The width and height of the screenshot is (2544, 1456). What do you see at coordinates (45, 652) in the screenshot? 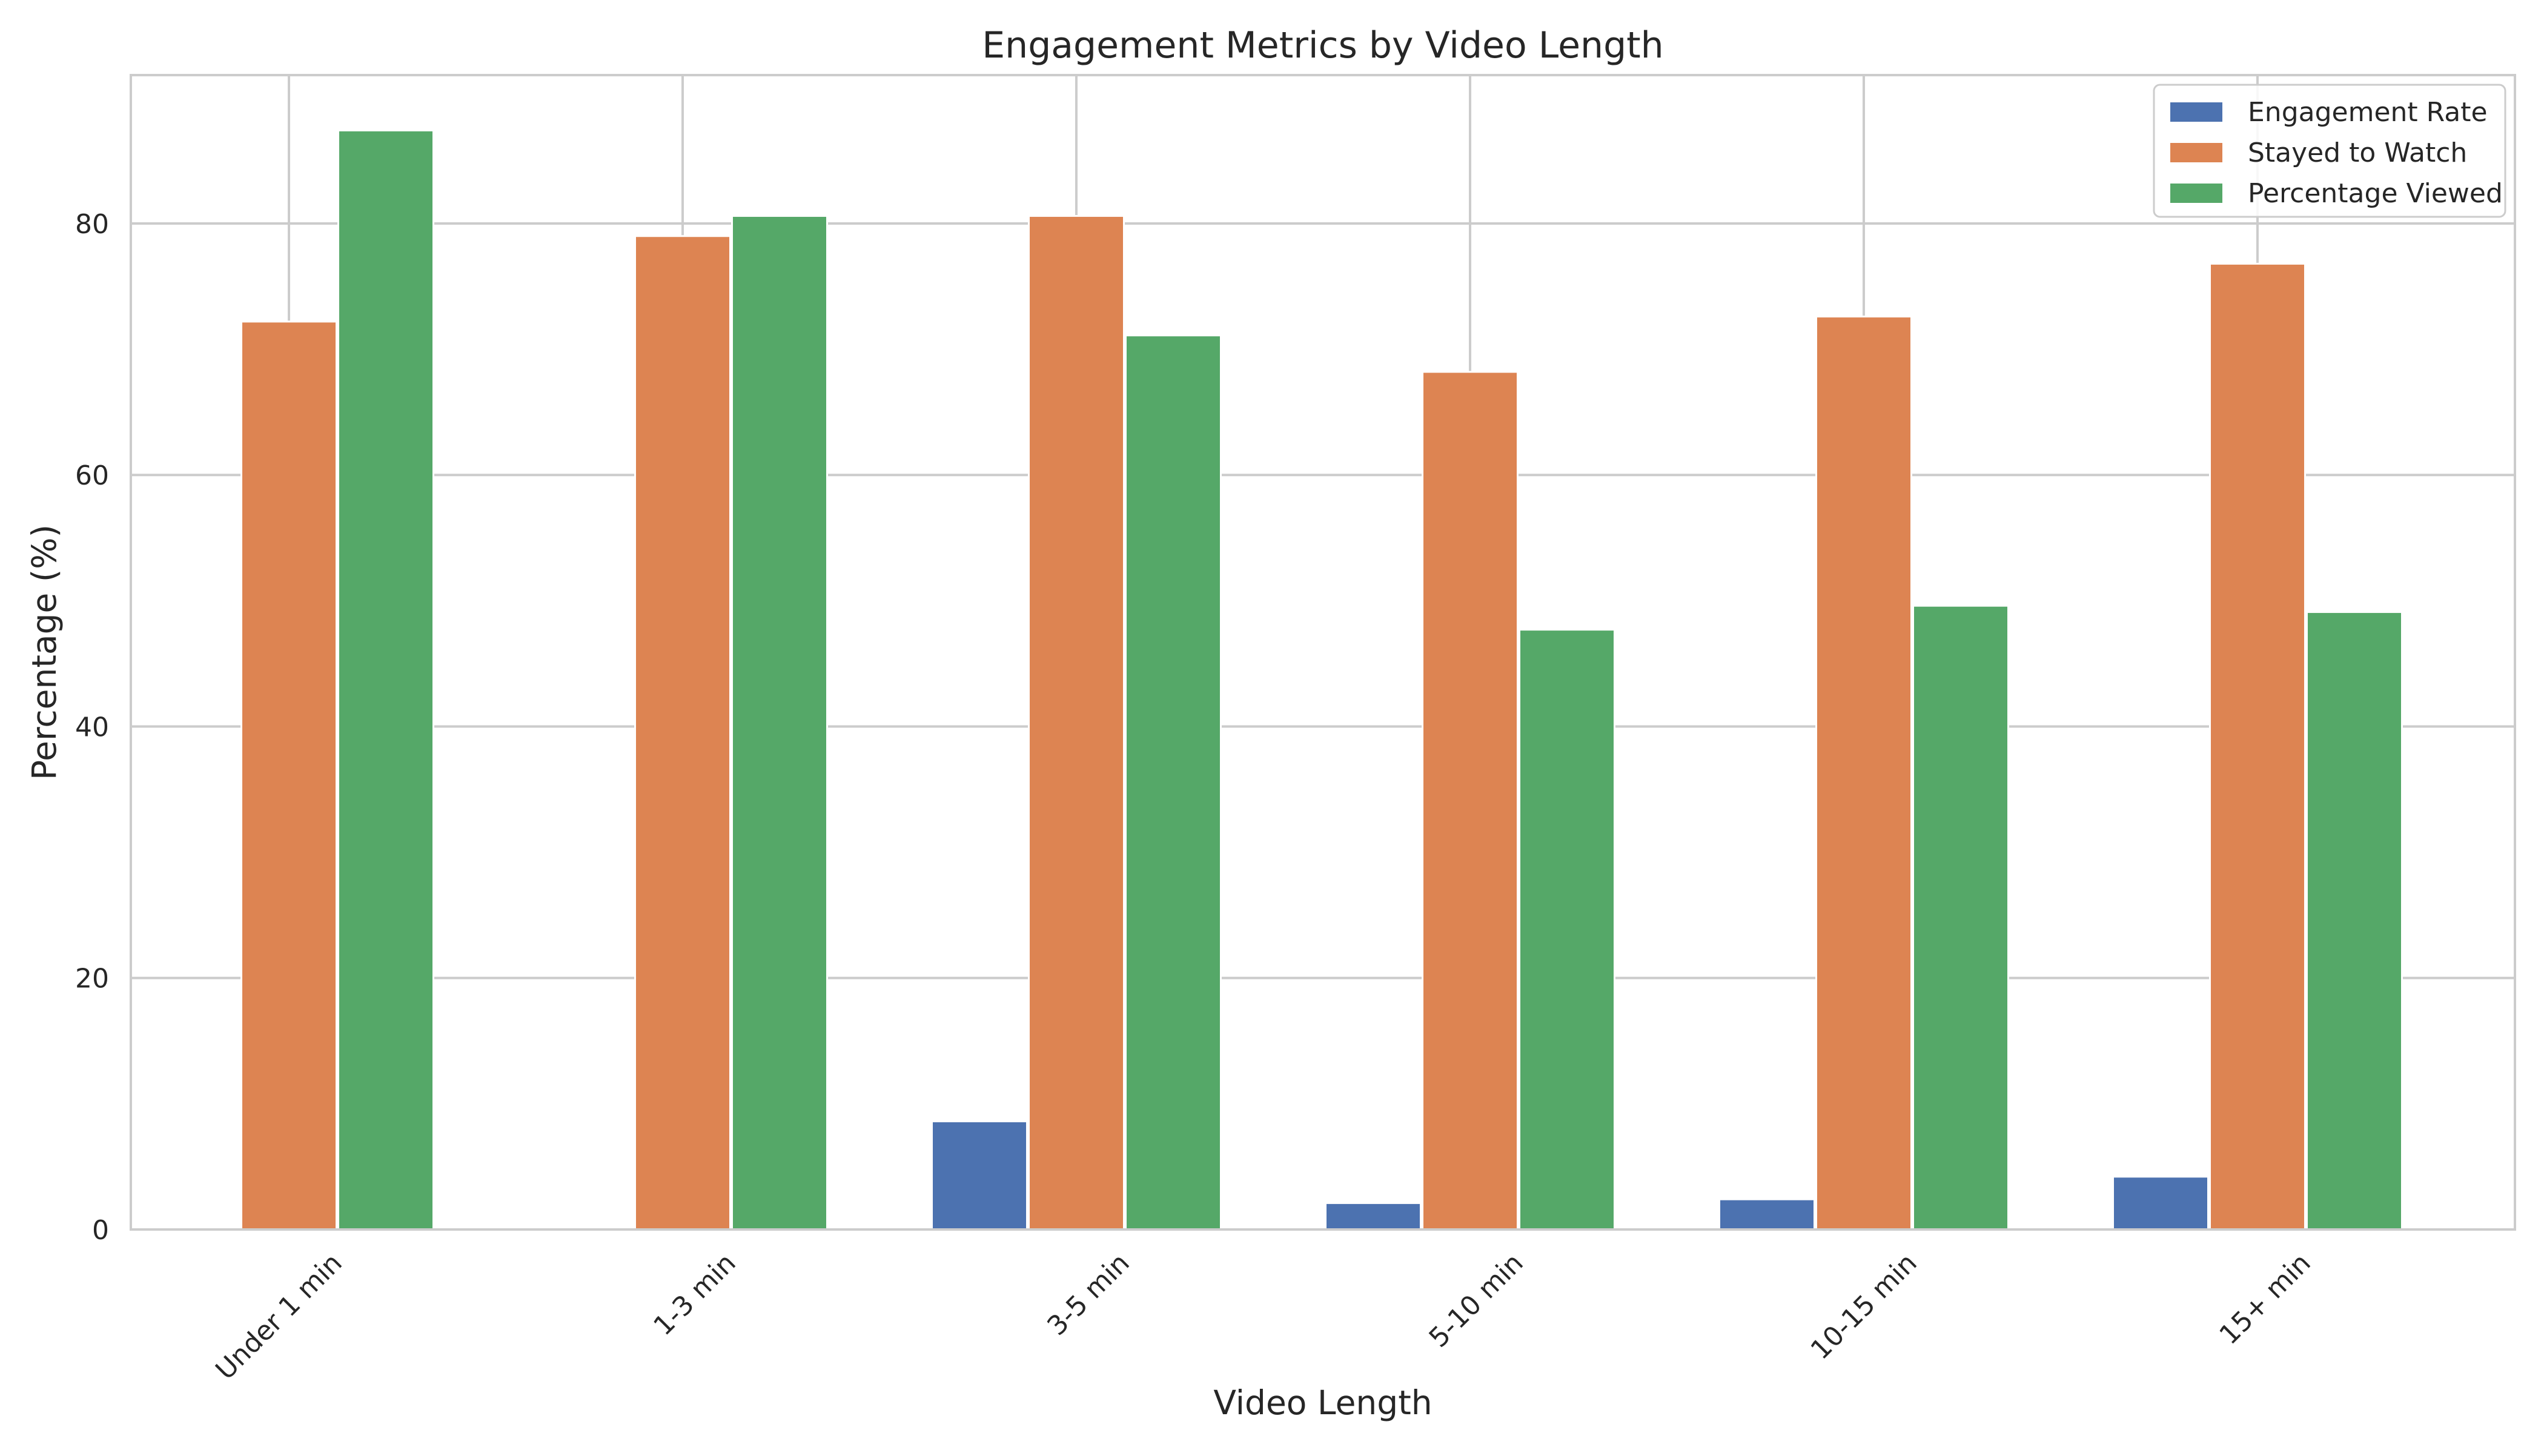
I see `y-axis-label: Percentage (%)` at bounding box center [45, 652].